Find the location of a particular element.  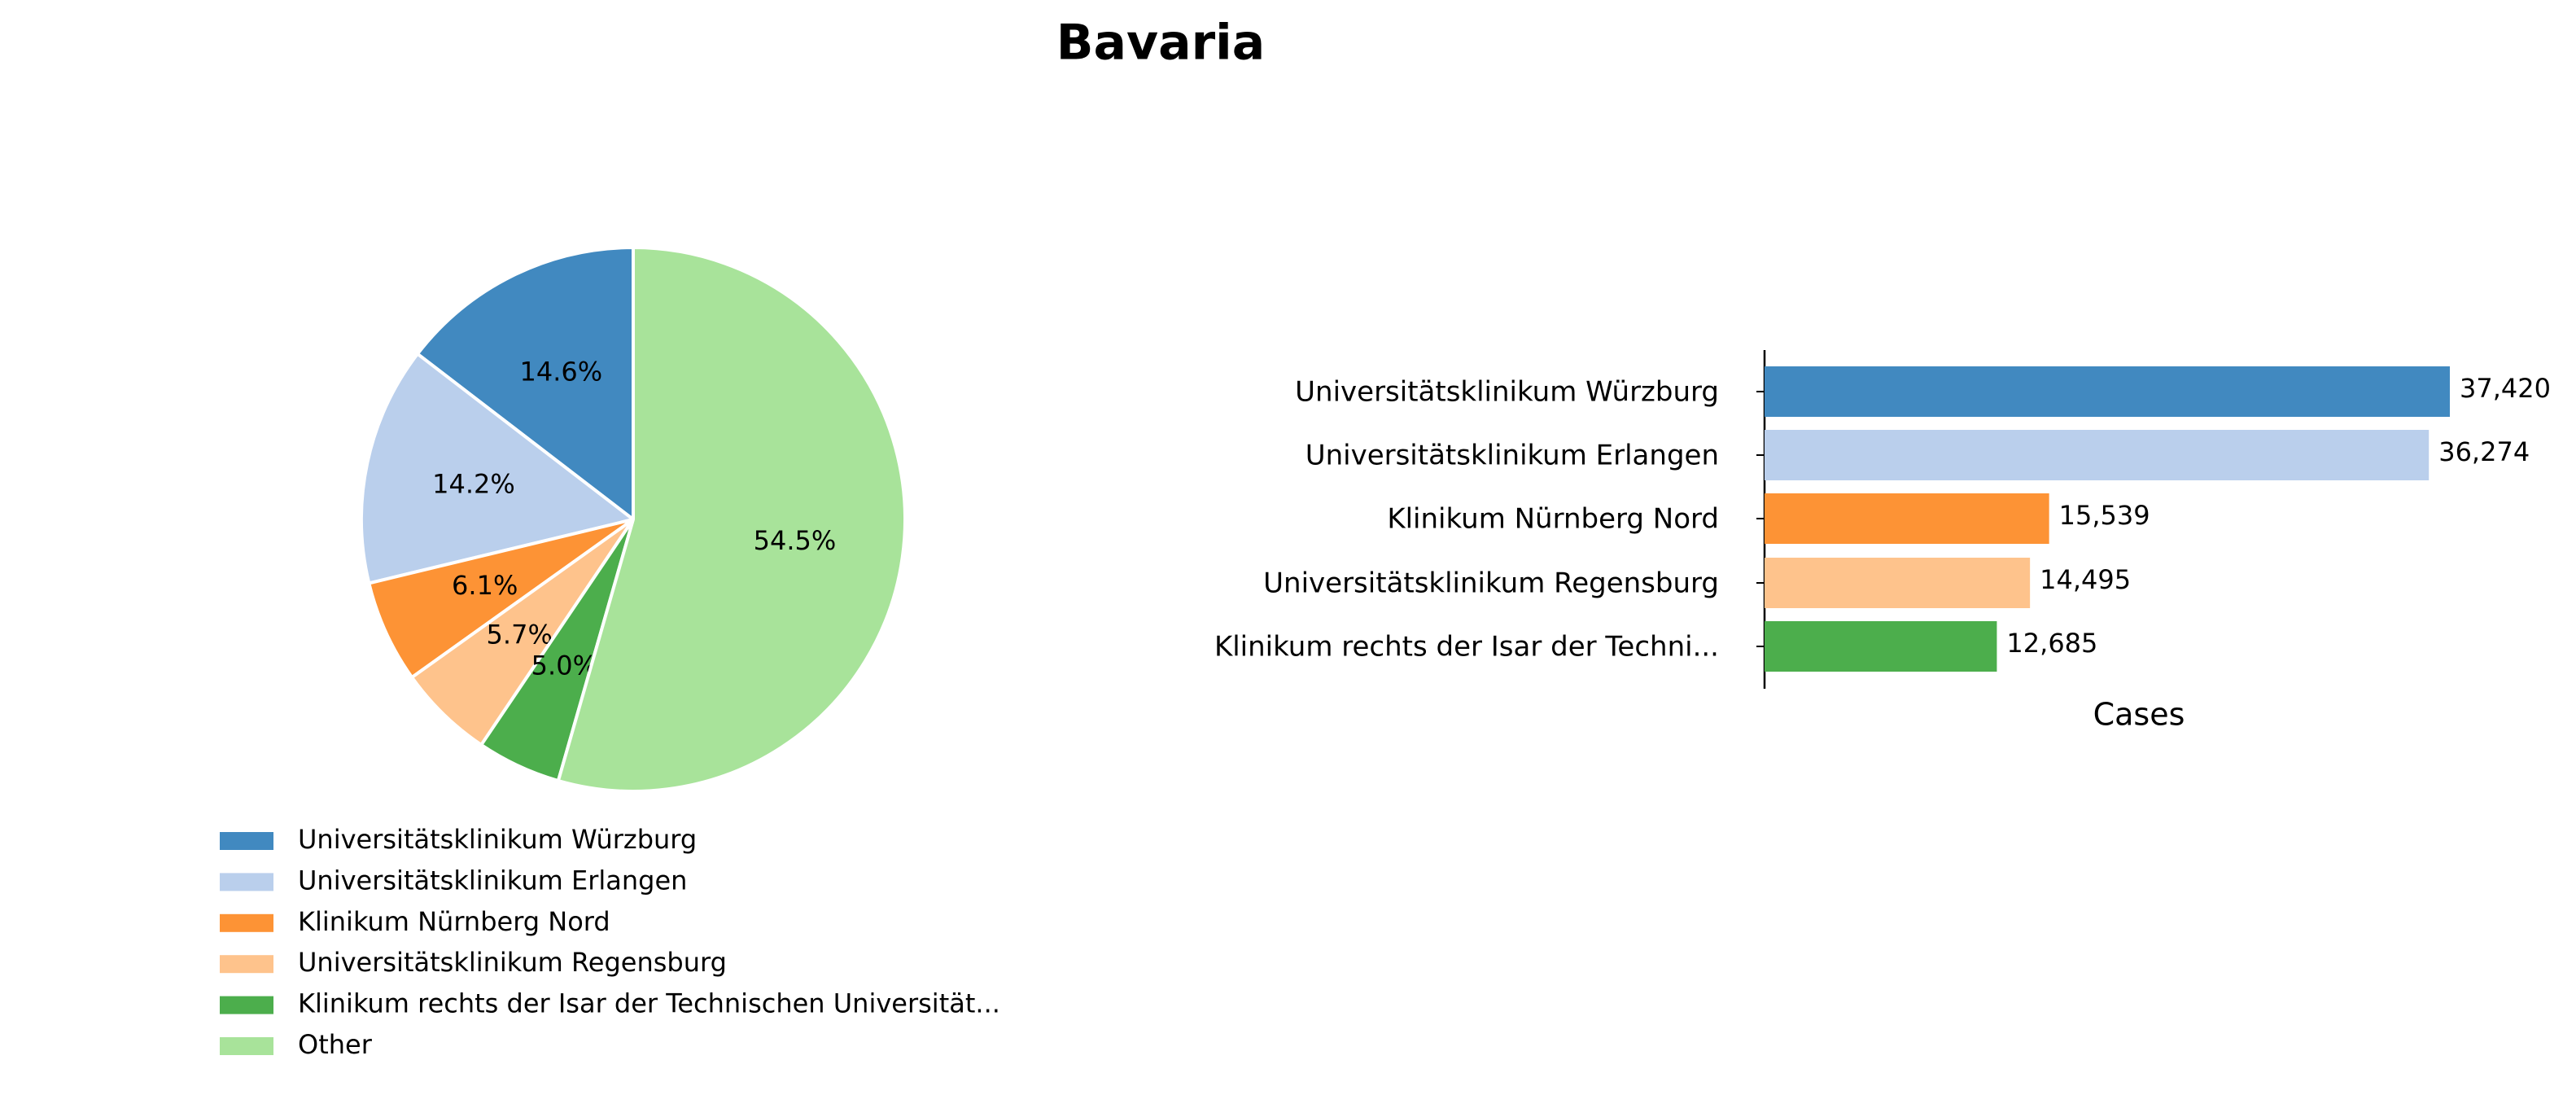

bar-category-label: Universitätsklinikum Regensburg is located at coordinates (1491, 583).